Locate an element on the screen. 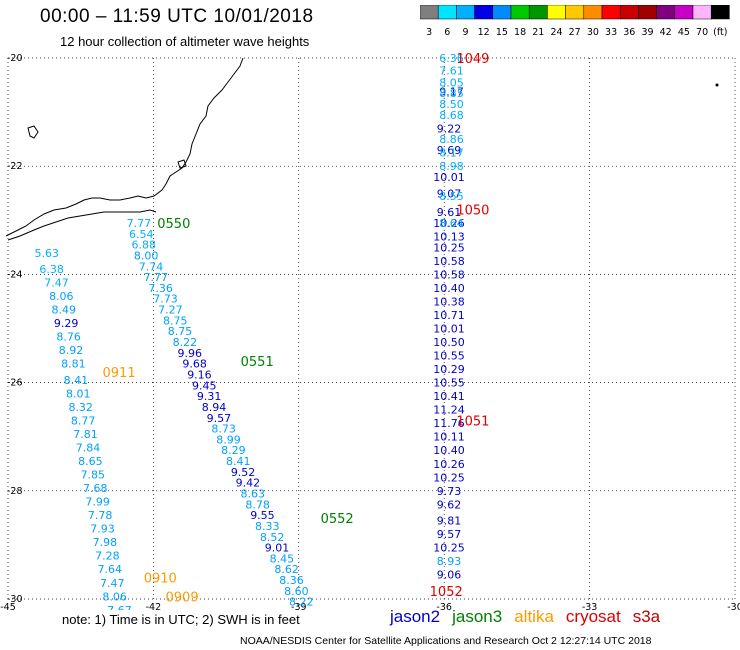  swh-value: 8.49 is located at coordinates (63, 310).